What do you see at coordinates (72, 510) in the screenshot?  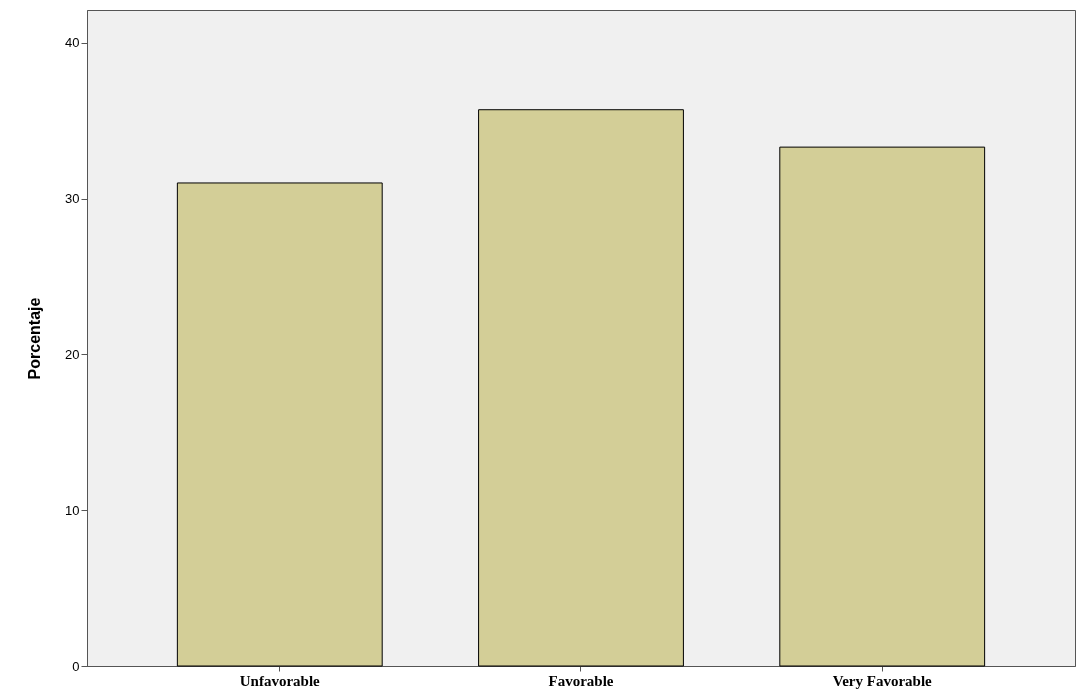 I see `y-tick-label: 10` at bounding box center [72, 510].